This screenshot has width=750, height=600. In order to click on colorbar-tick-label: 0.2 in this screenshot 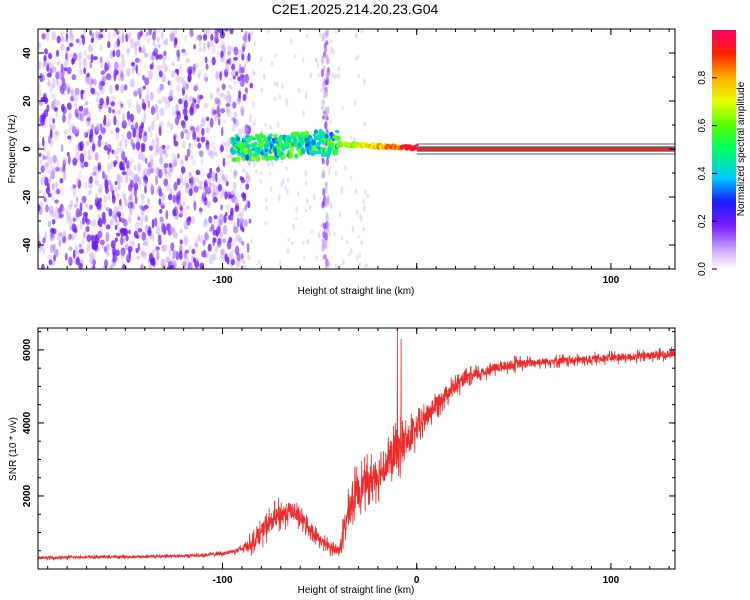, I will do `click(702, 221)`.